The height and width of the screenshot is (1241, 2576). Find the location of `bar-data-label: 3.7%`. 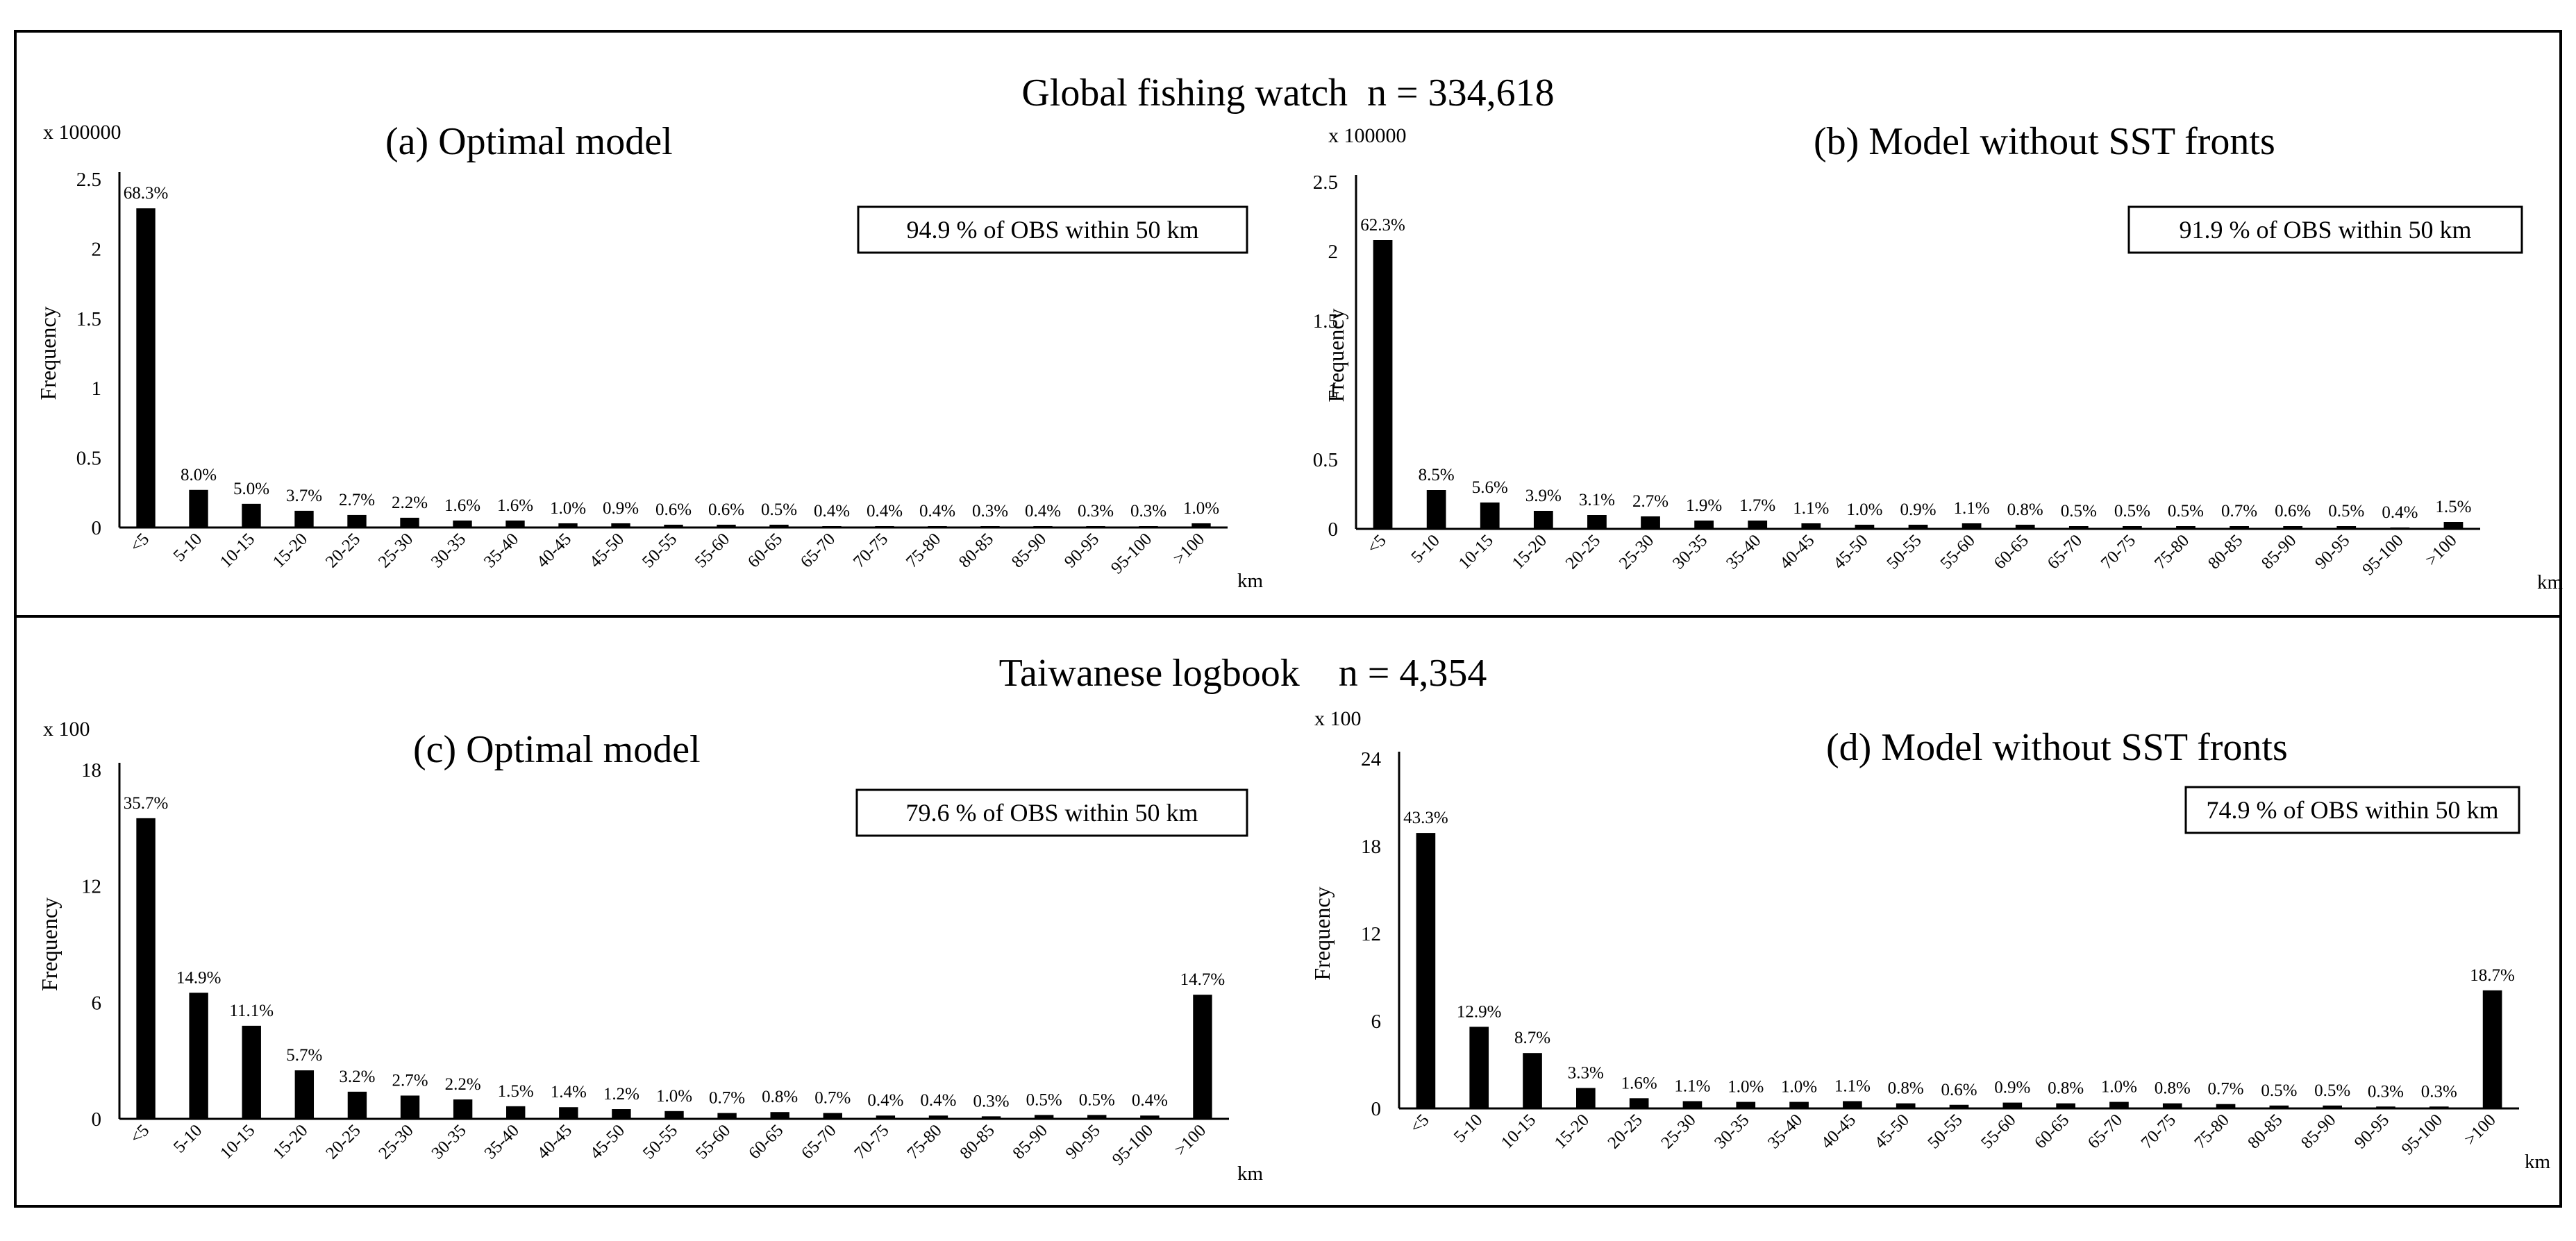

bar-data-label: 3.7% is located at coordinates (304, 496).